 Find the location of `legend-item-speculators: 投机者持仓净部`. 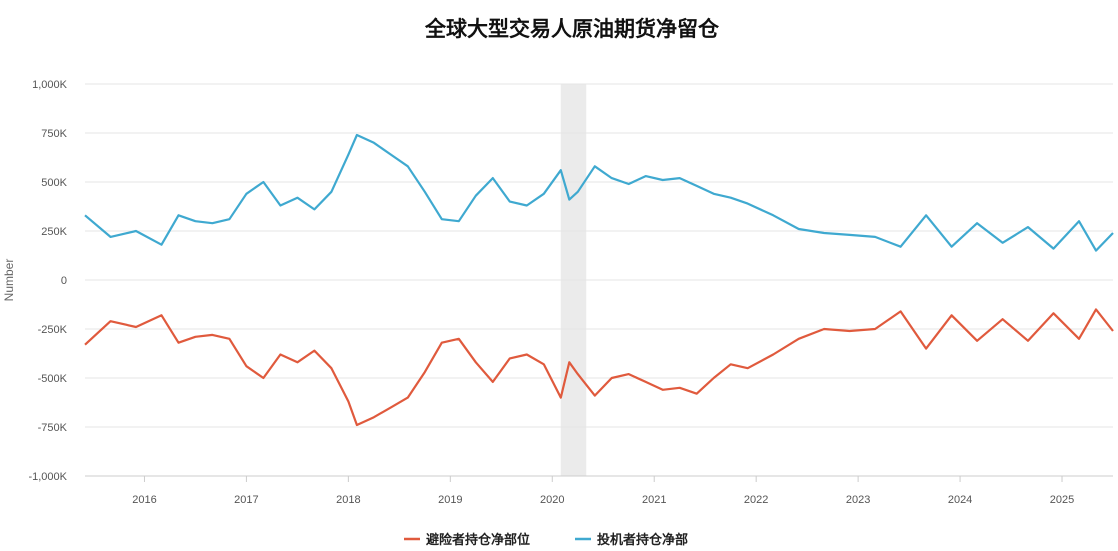

legend-item-speculators: 投机者持仓净部 is located at coordinates (631, 540).